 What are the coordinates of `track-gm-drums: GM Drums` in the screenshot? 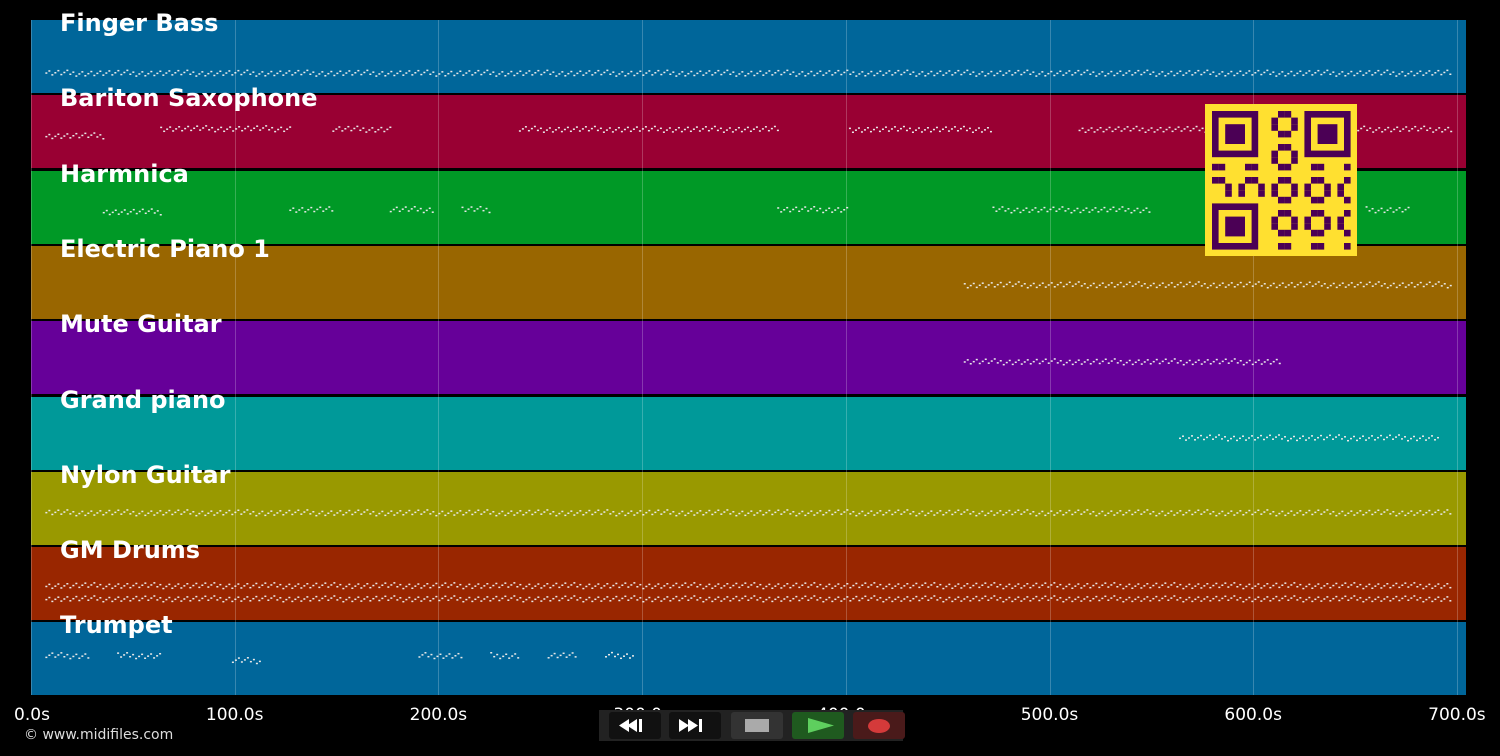 It's located at (748, 578).